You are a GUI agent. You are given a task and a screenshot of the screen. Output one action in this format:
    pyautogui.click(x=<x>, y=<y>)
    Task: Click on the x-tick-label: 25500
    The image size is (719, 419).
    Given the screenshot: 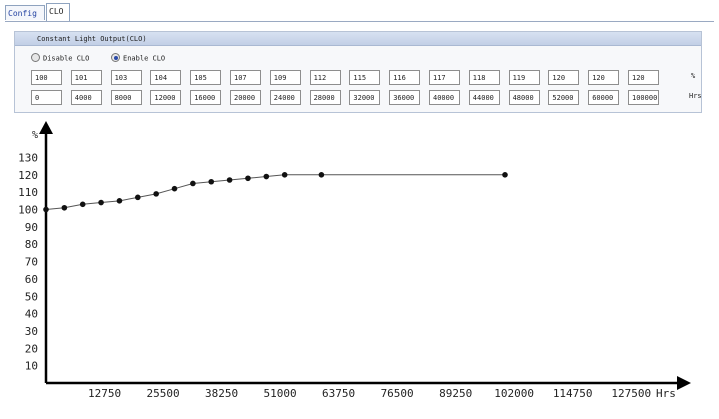 What is the action you would take?
    pyautogui.click(x=162, y=393)
    